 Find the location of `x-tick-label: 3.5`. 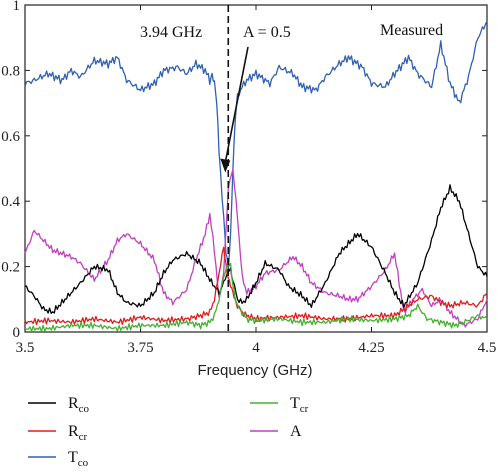

x-tick-label: 3.5 is located at coordinates (25, 348).